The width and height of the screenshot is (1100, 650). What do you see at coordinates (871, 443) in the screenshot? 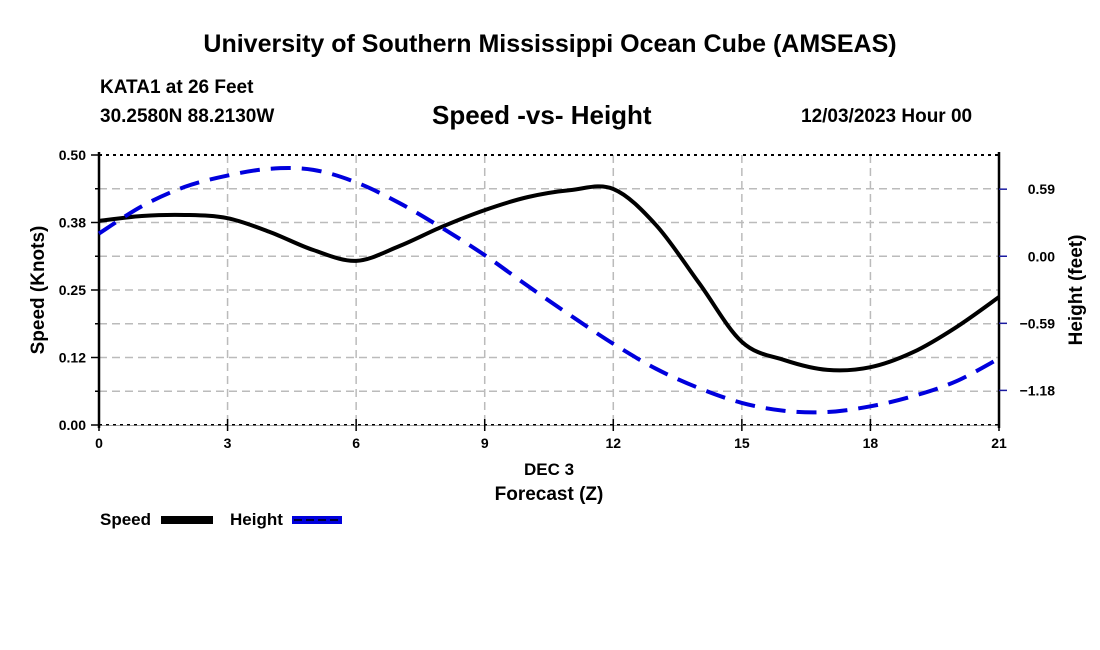
I see `x-tick-label: 18` at bounding box center [871, 443].